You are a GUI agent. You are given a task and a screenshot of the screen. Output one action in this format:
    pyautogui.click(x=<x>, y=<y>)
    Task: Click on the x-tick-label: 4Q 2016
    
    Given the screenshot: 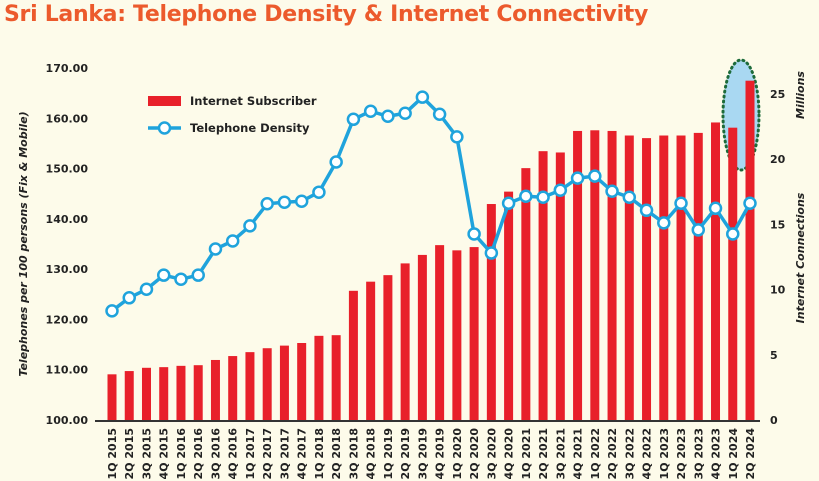 What is the action you would take?
    pyautogui.click(x=233, y=454)
    